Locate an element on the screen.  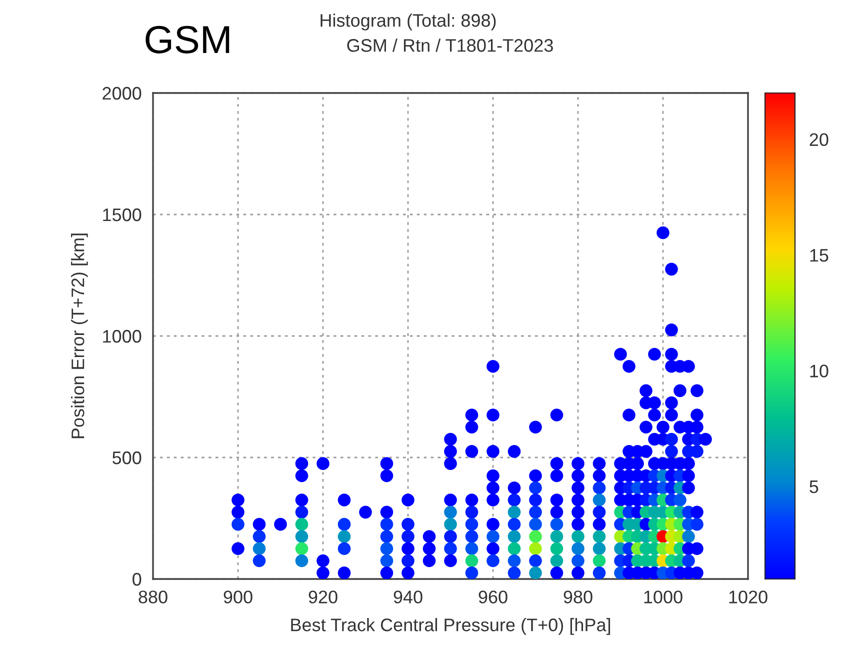
color-bar-label: 5 is located at coordinates (814, 487).